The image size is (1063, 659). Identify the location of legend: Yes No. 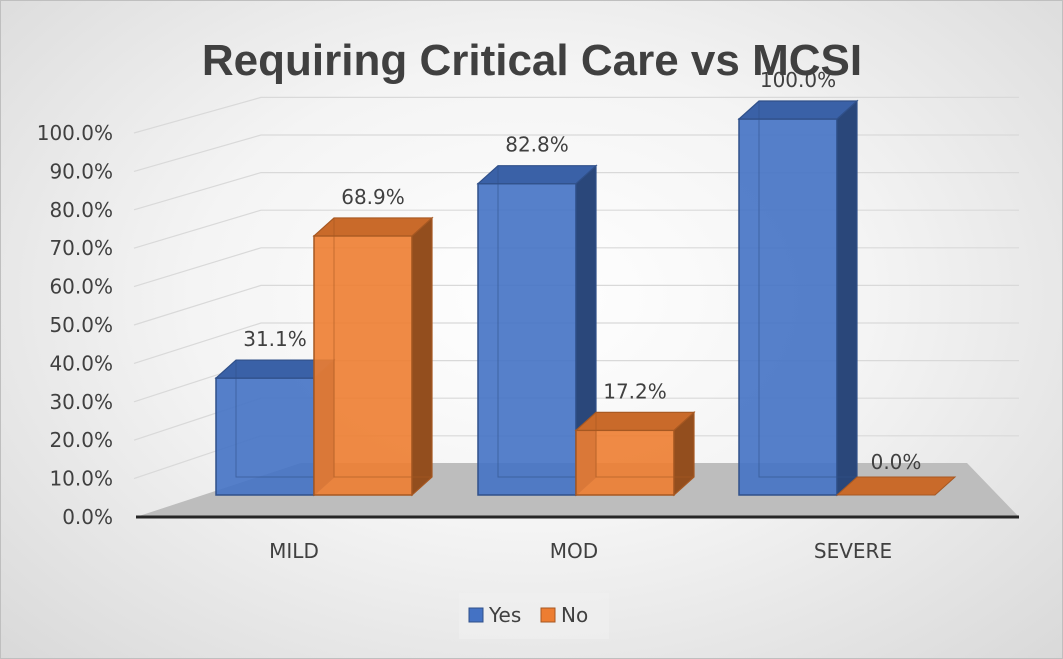
(534, 616).